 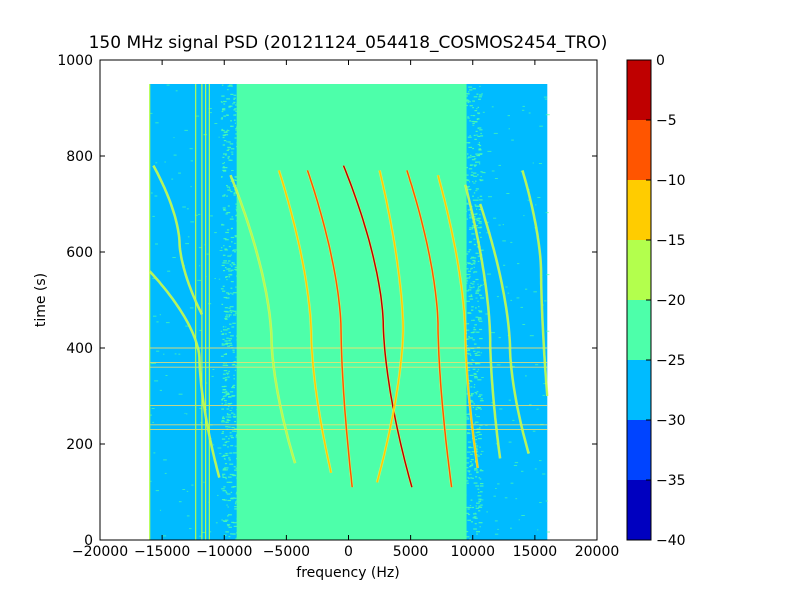 What do you see at coordinates (162, 552) in the screenshot?
I see `x-tick-label: −15000` at bounding box center [162, 552].